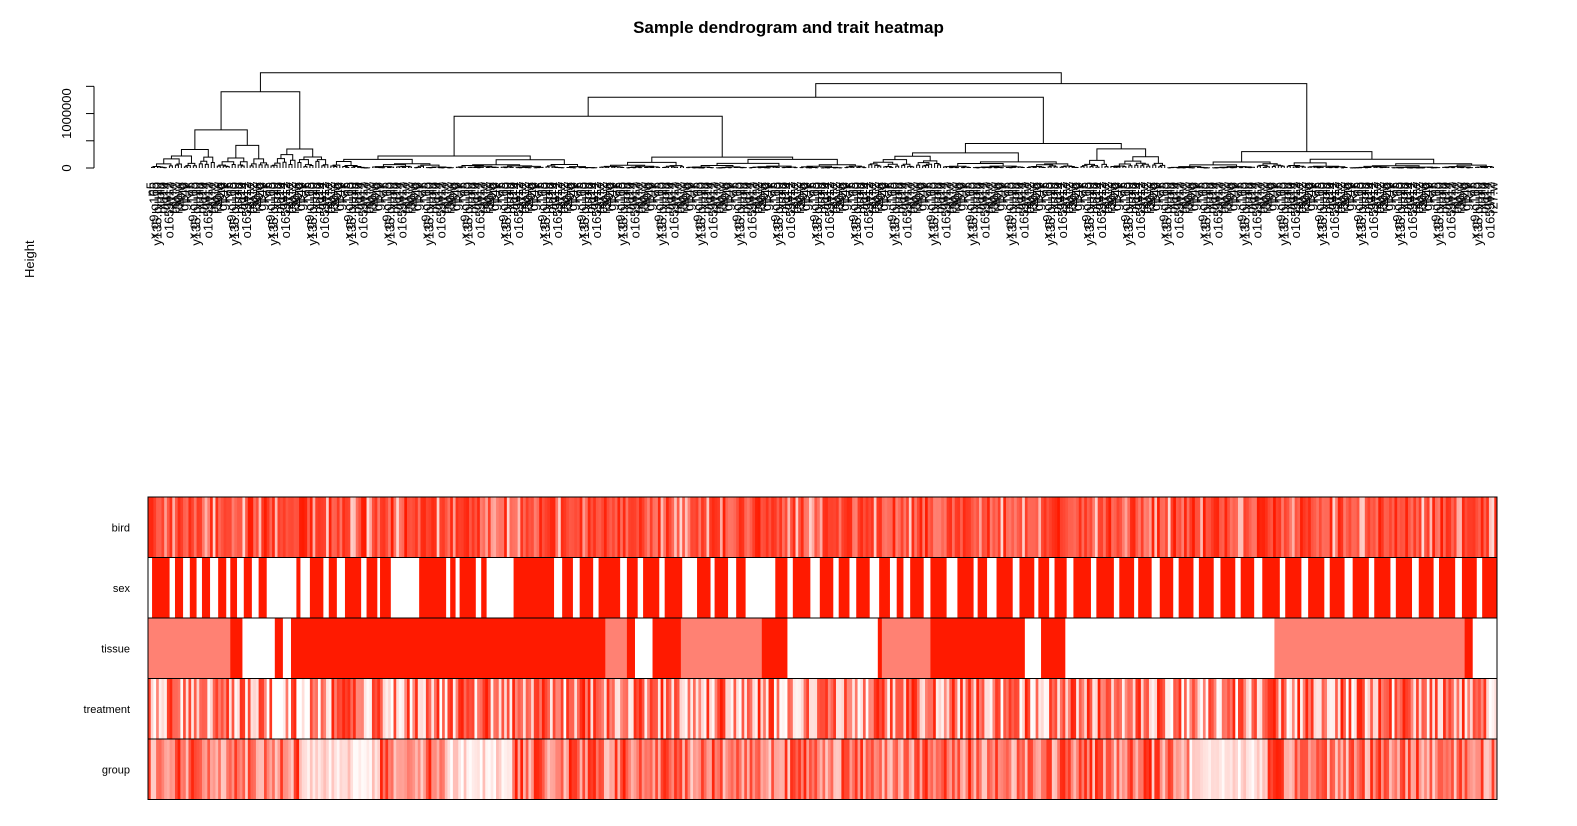 The image size is (1577, 826). I want to click on leaf-label: blu12, so click(1224, 198).